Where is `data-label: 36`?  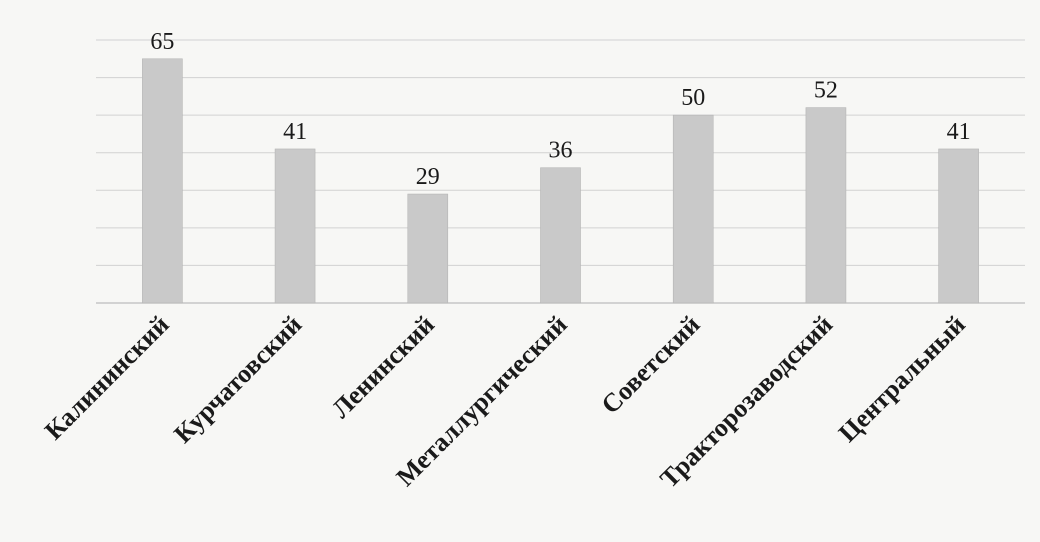
data-label: 36 is located at coordinates (561, 151).